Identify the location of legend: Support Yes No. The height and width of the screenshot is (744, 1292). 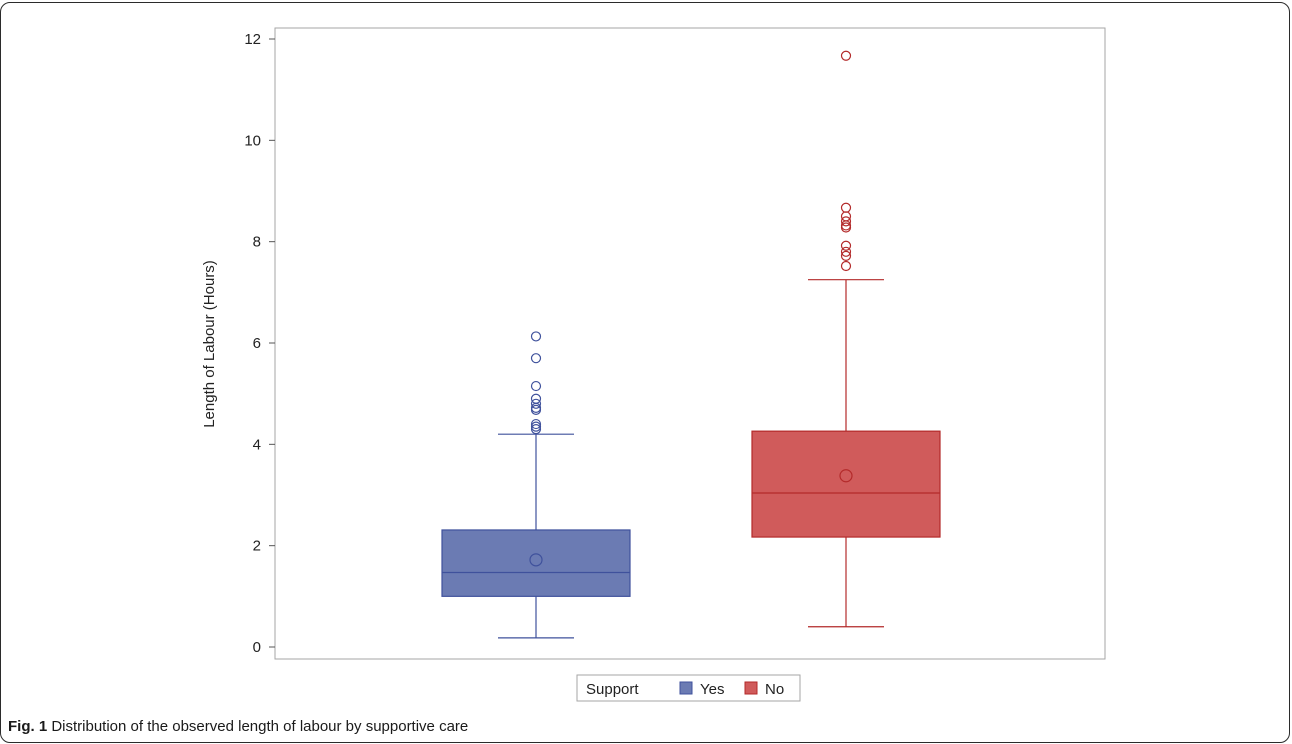
(688, 688).